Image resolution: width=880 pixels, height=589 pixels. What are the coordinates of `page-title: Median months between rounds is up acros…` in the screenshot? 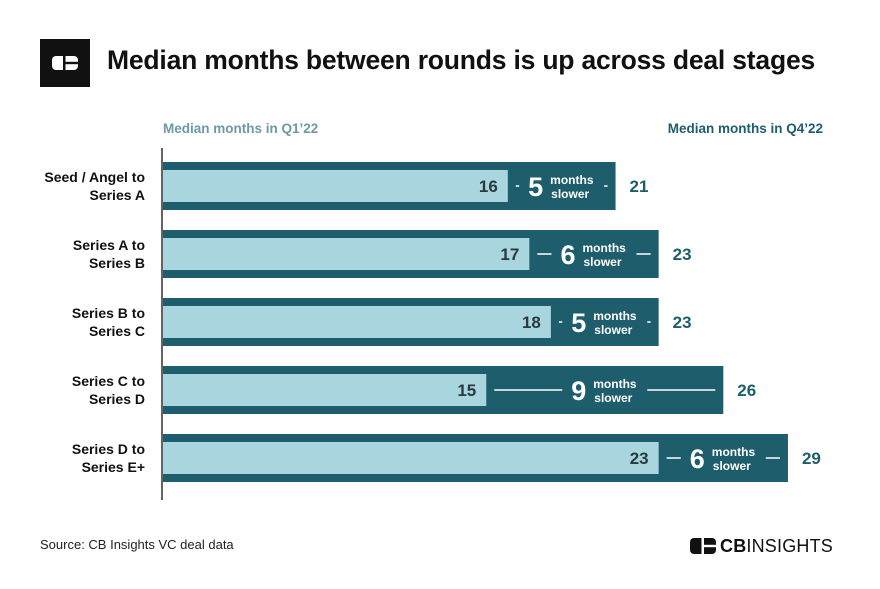 It's located at (461, 60).